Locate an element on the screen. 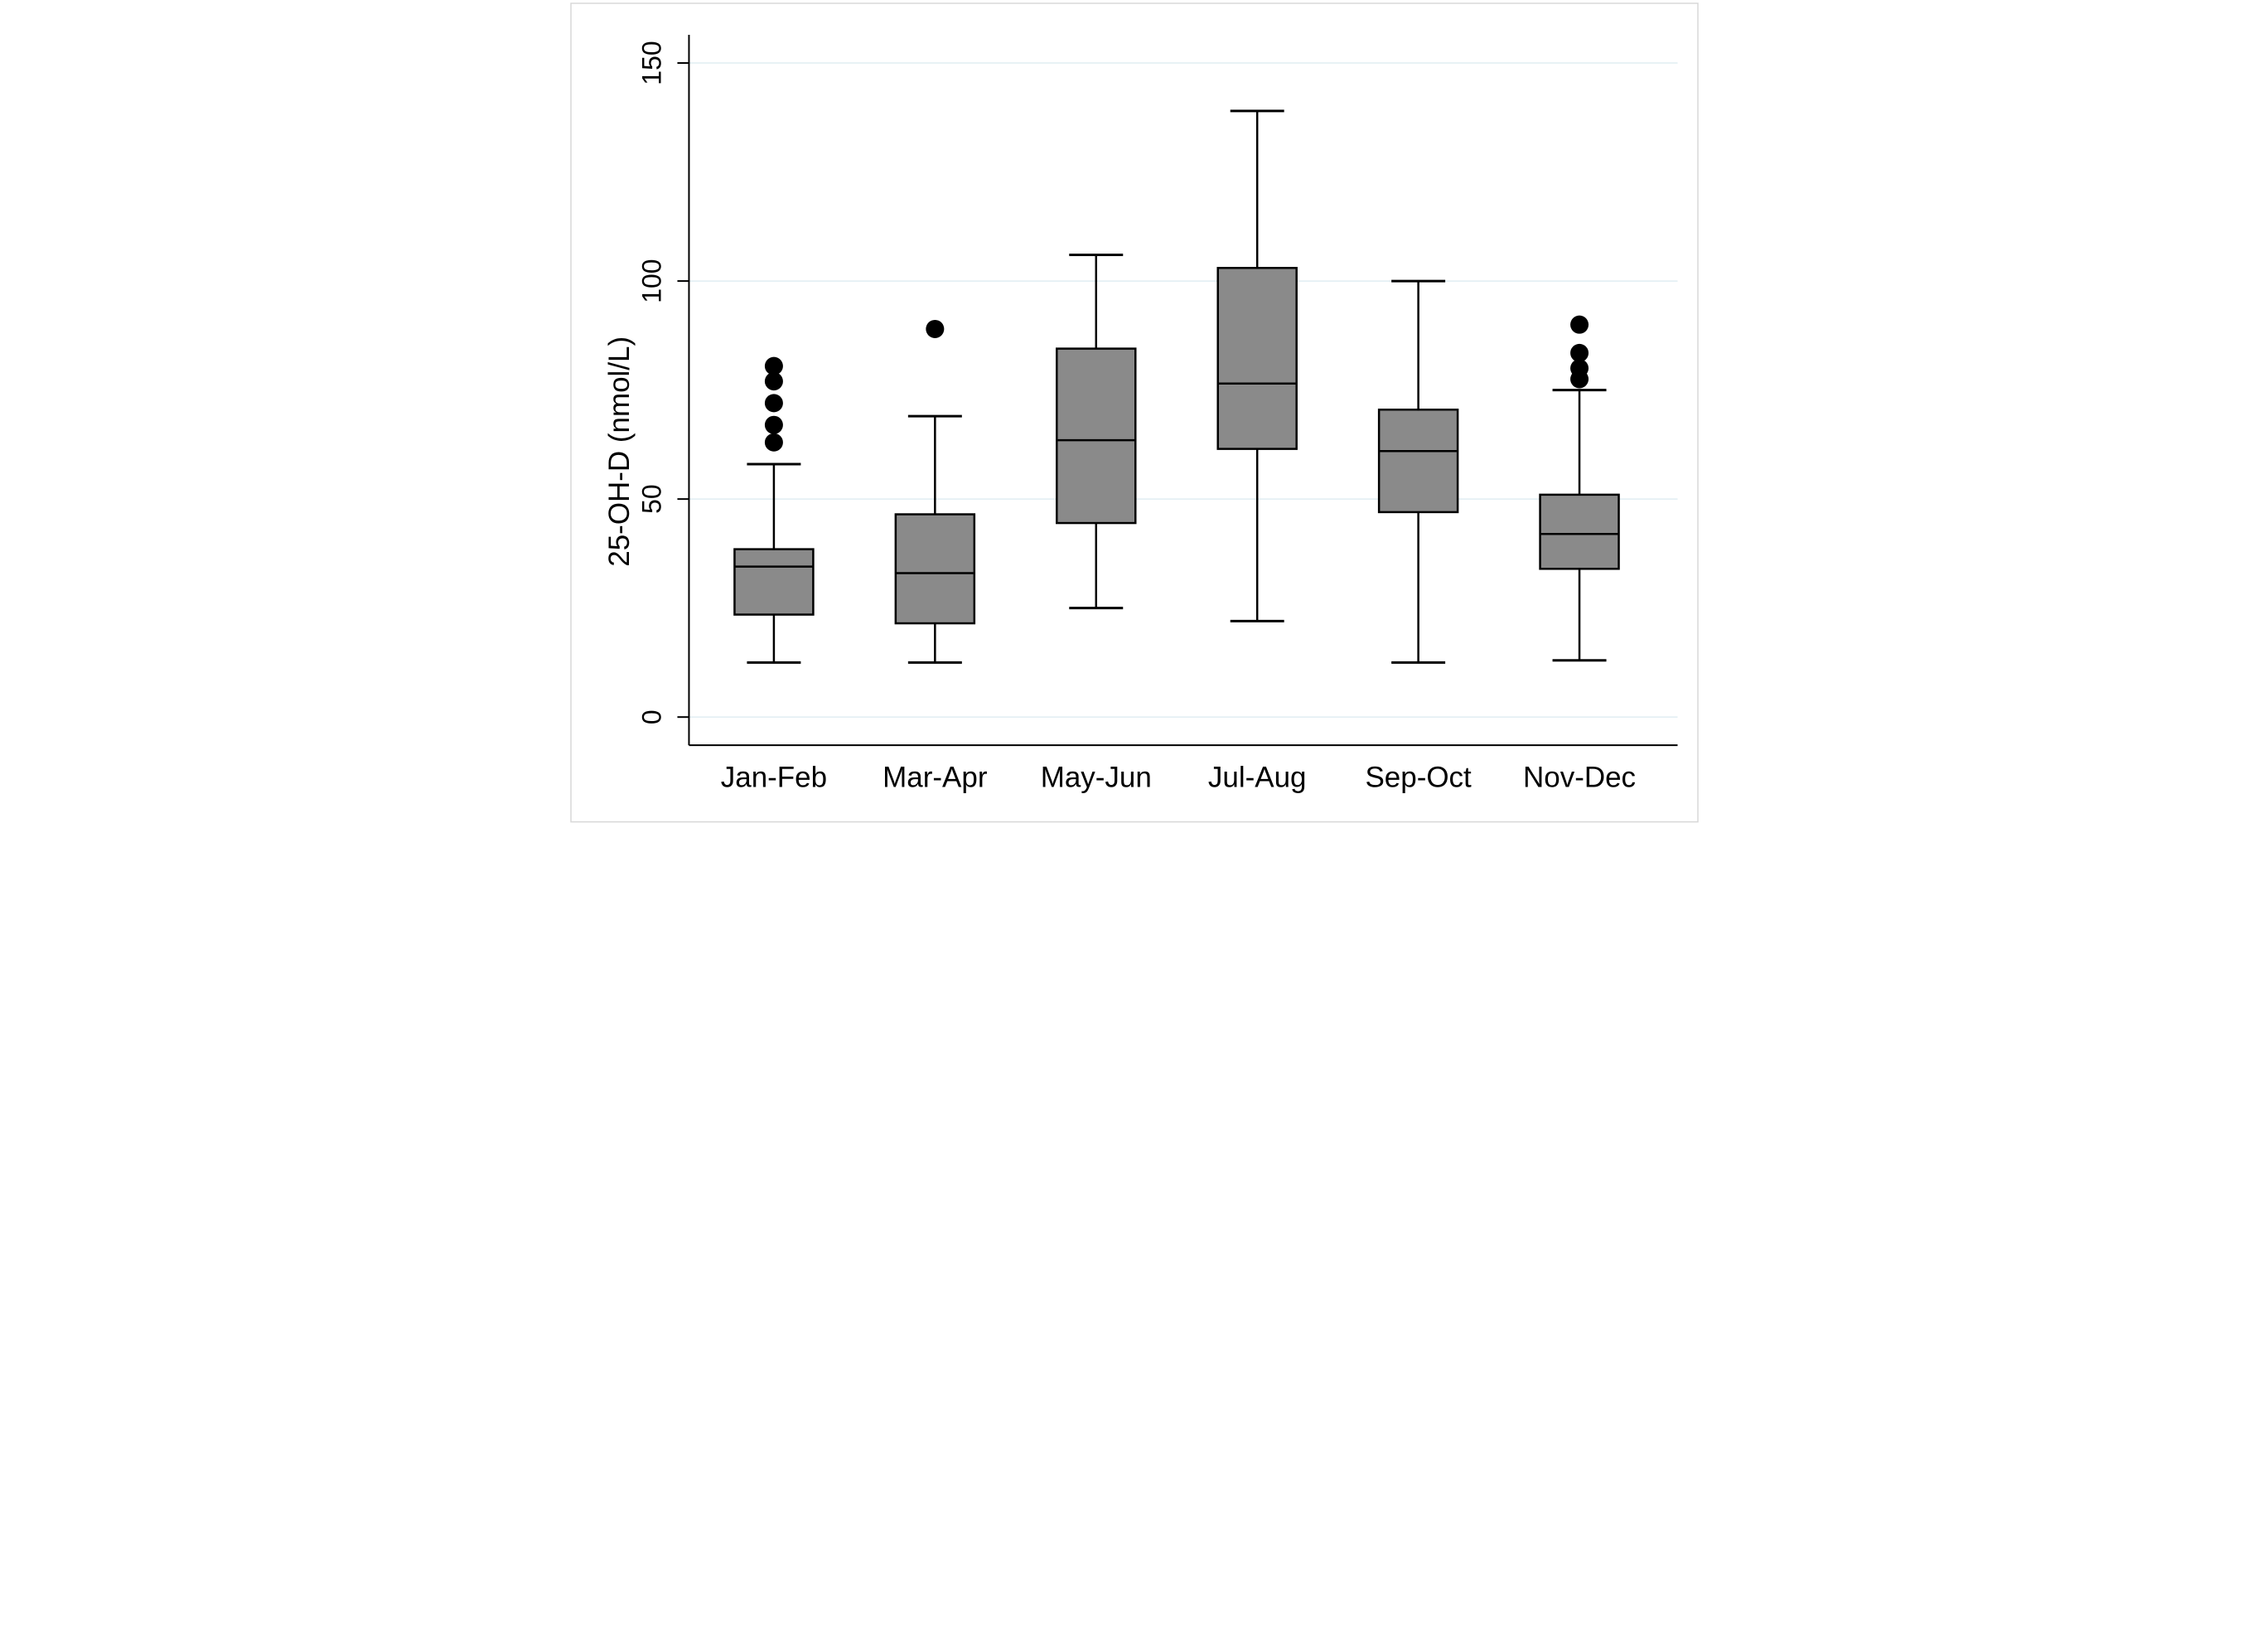 The width and height of the screenshot is (2268, 1651). box-group-nov-dec: Nov-Dec is located at coordinates (1579, 554).